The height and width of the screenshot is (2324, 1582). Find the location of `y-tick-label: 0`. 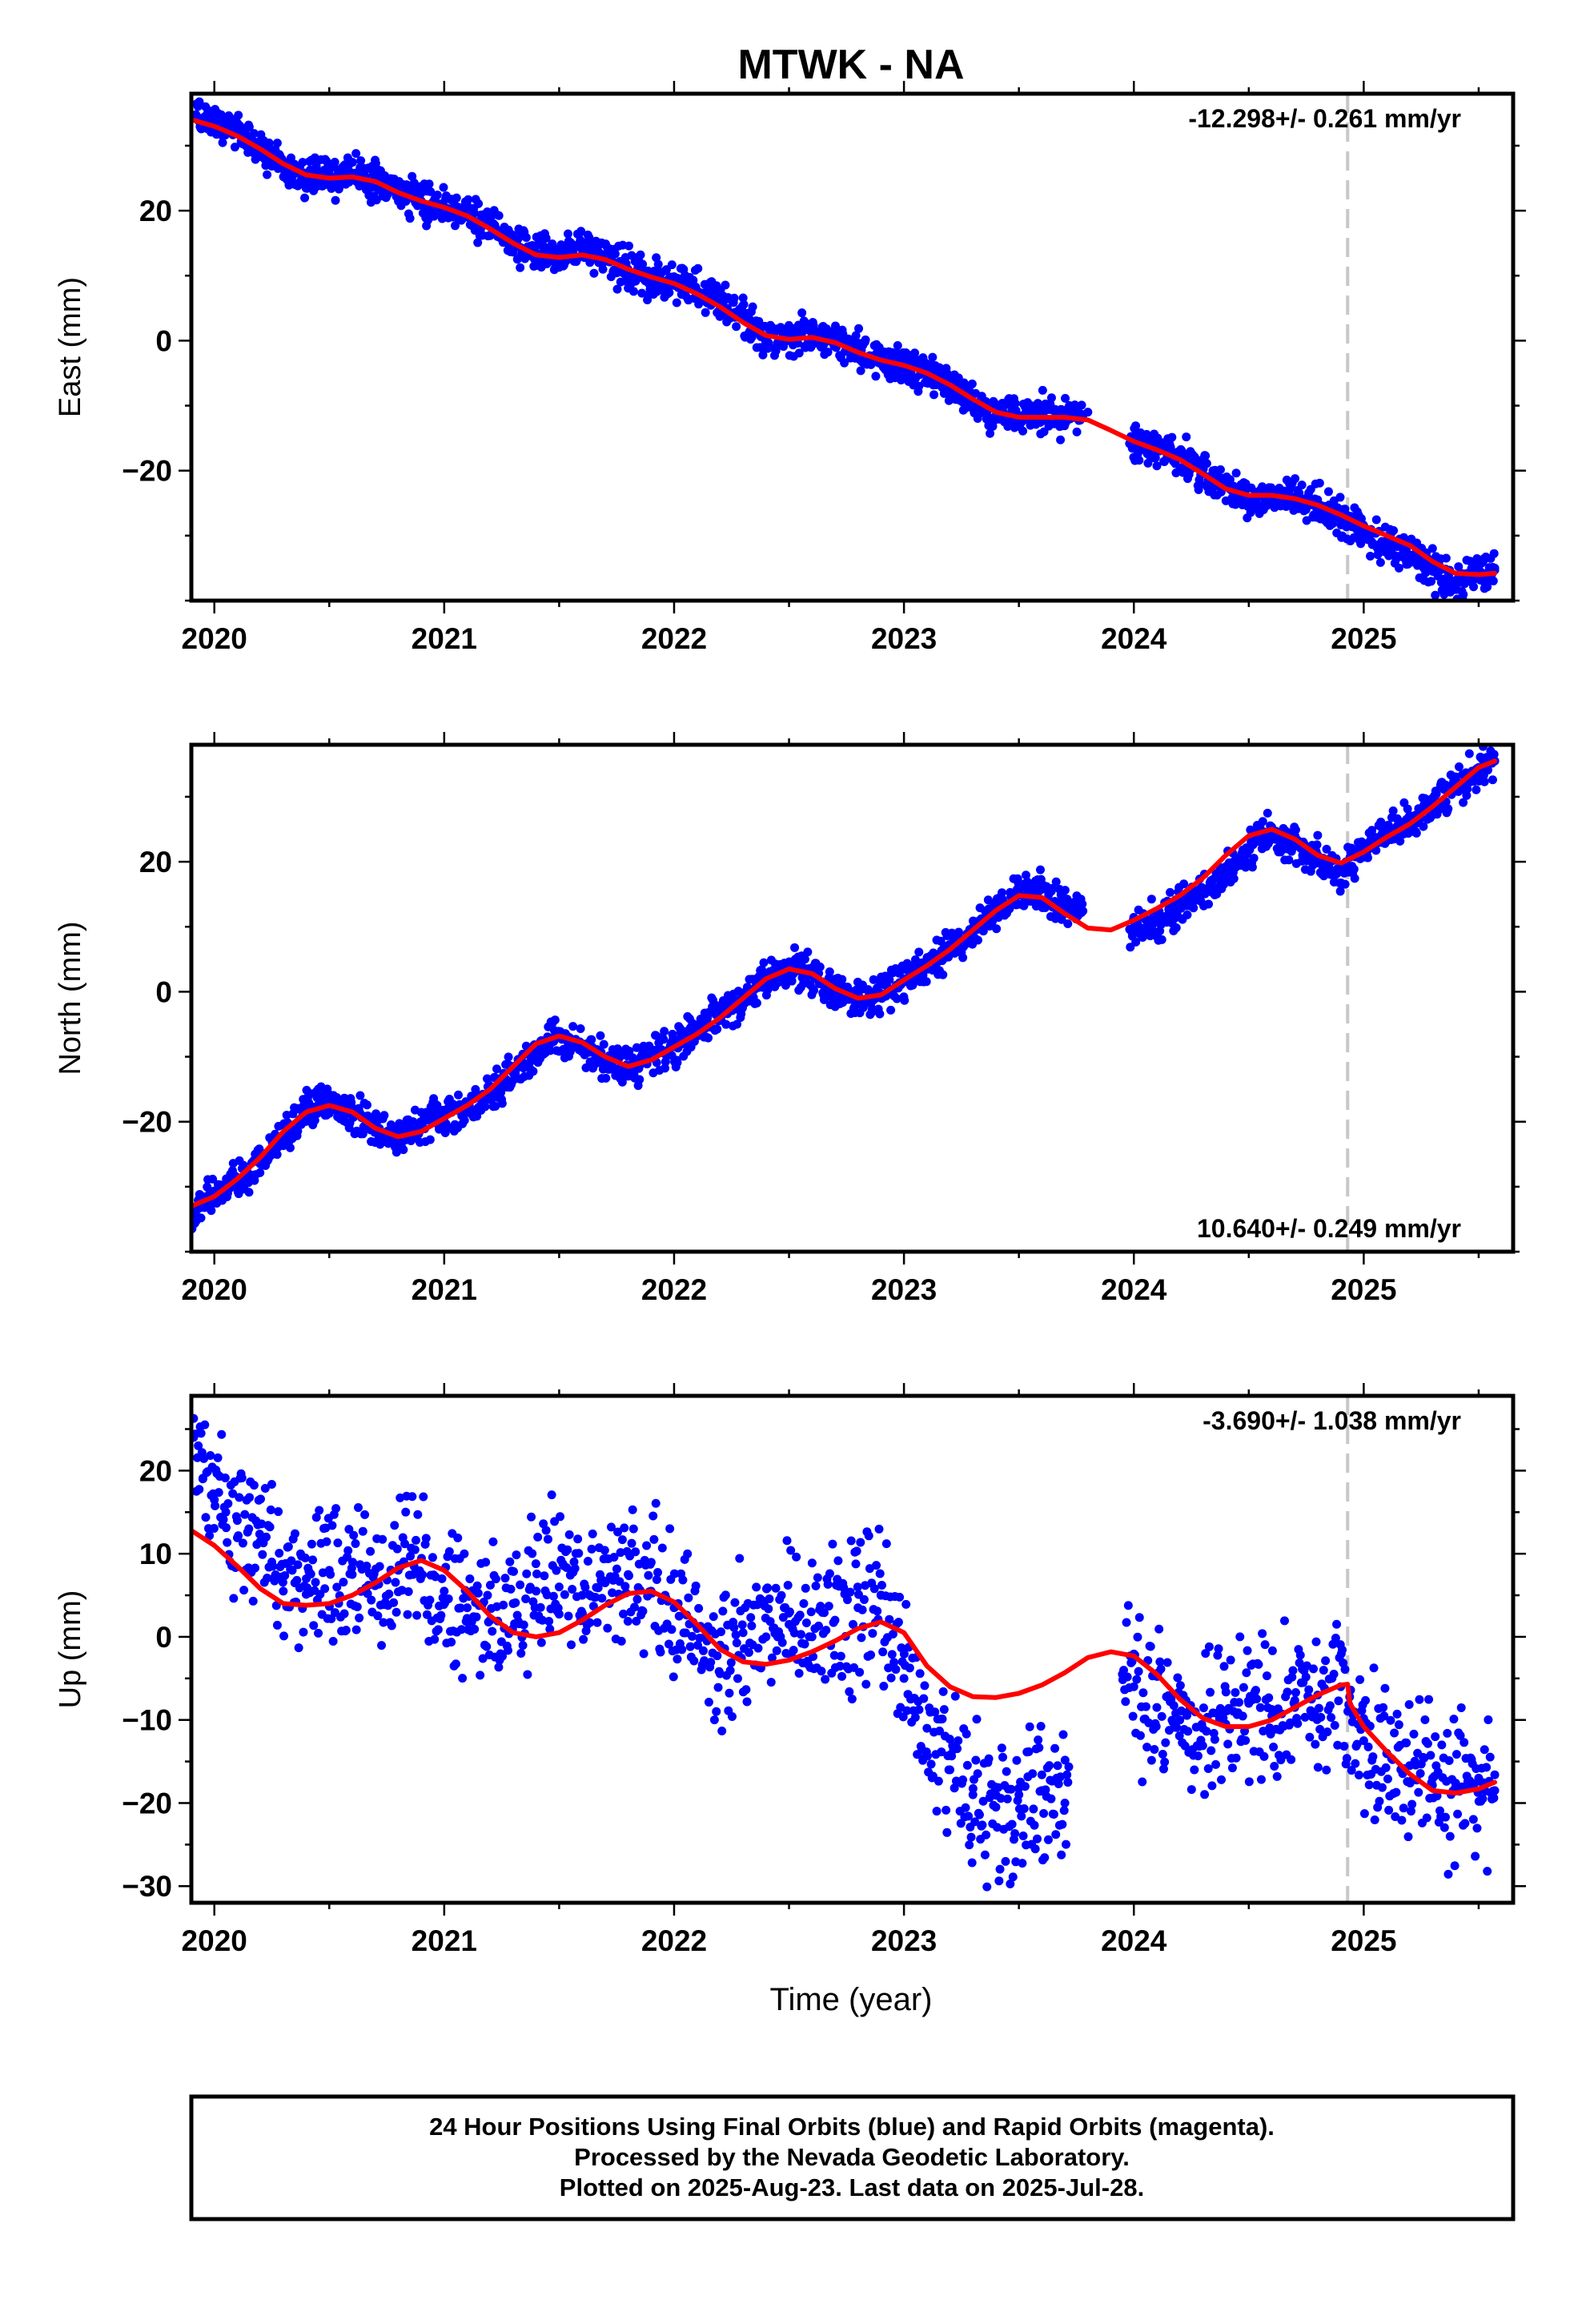

y-tick-label: 0 is located at coordinates (164, 340).